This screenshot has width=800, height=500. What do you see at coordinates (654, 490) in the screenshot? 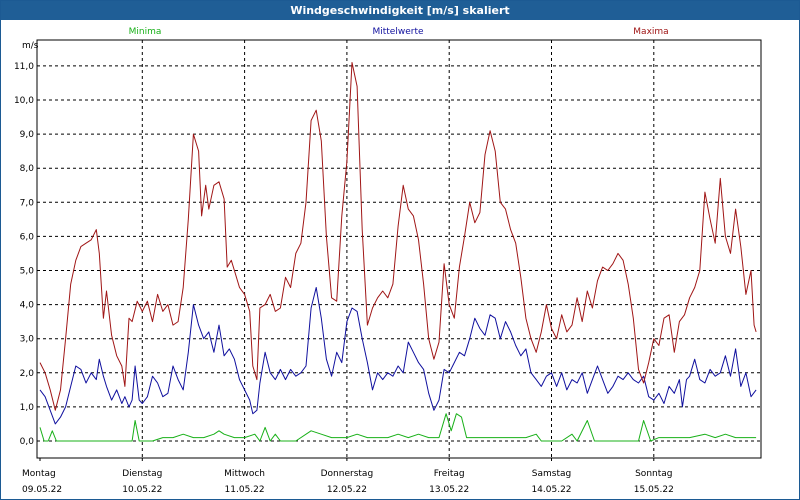
I see `x-tick-label-date: 15.05.22` at bounding box center [654, 490].